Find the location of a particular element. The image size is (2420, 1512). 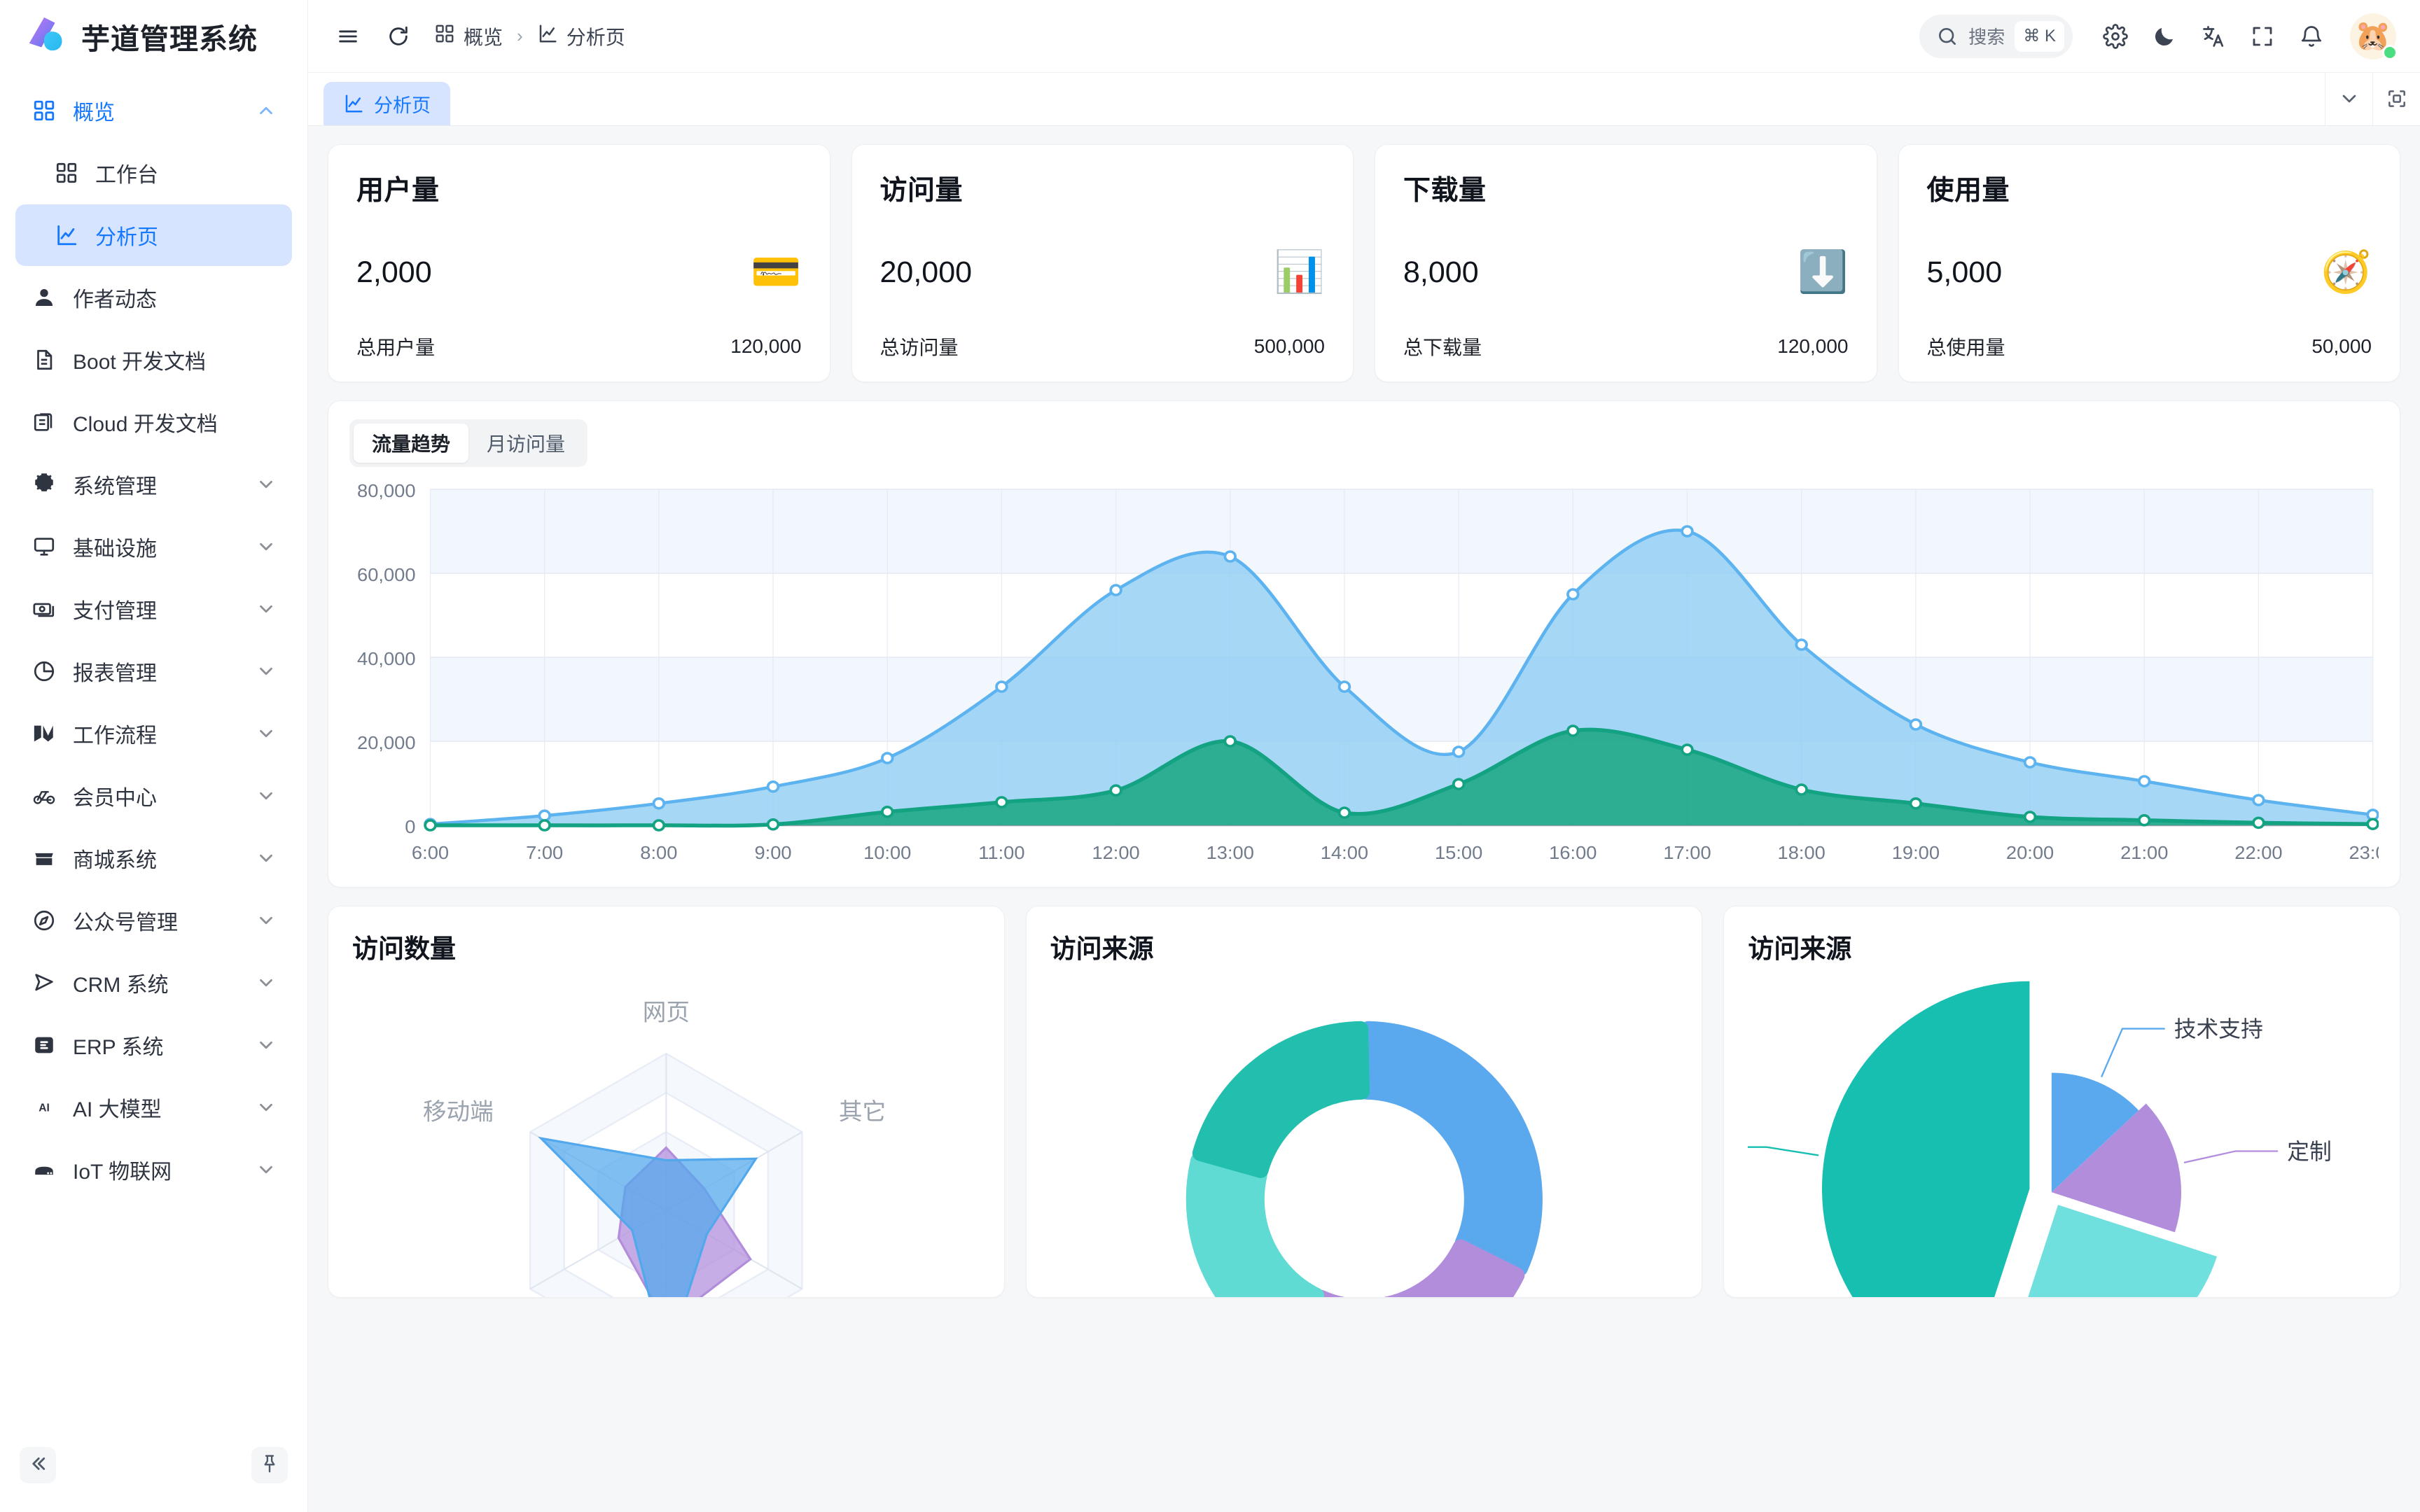

stat-foot-value: 120,000 is located at coordinates (766, 346).